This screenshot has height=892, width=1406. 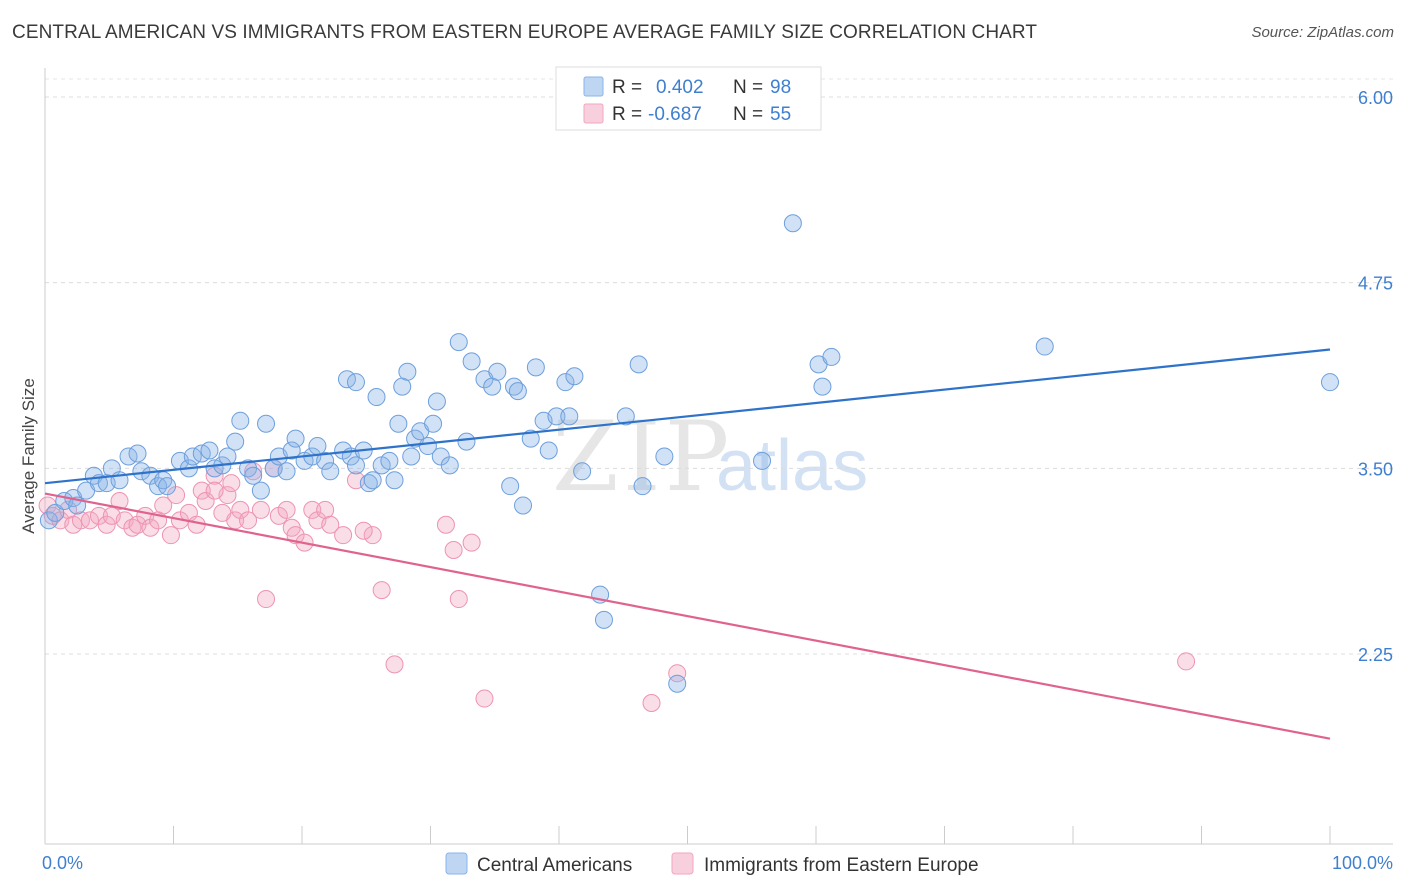 I want to click on x-tick-label: 100.0%, so click(x=1362, y=863).